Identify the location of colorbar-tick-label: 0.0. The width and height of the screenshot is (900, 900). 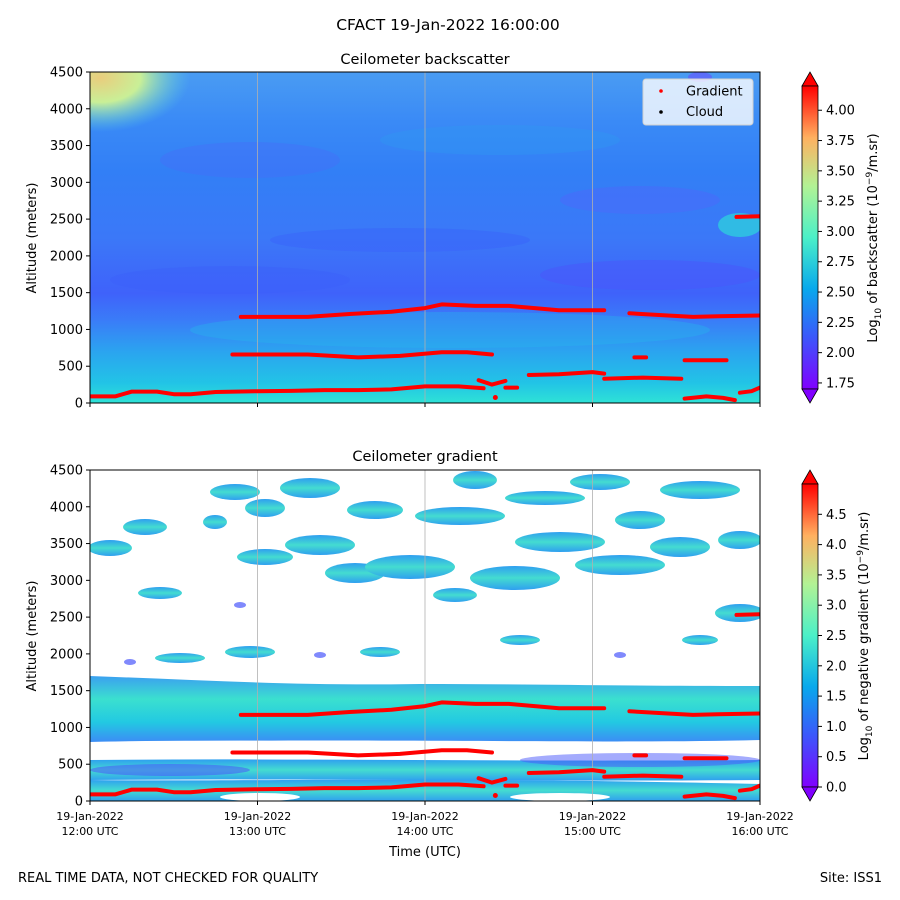
(836, 788).